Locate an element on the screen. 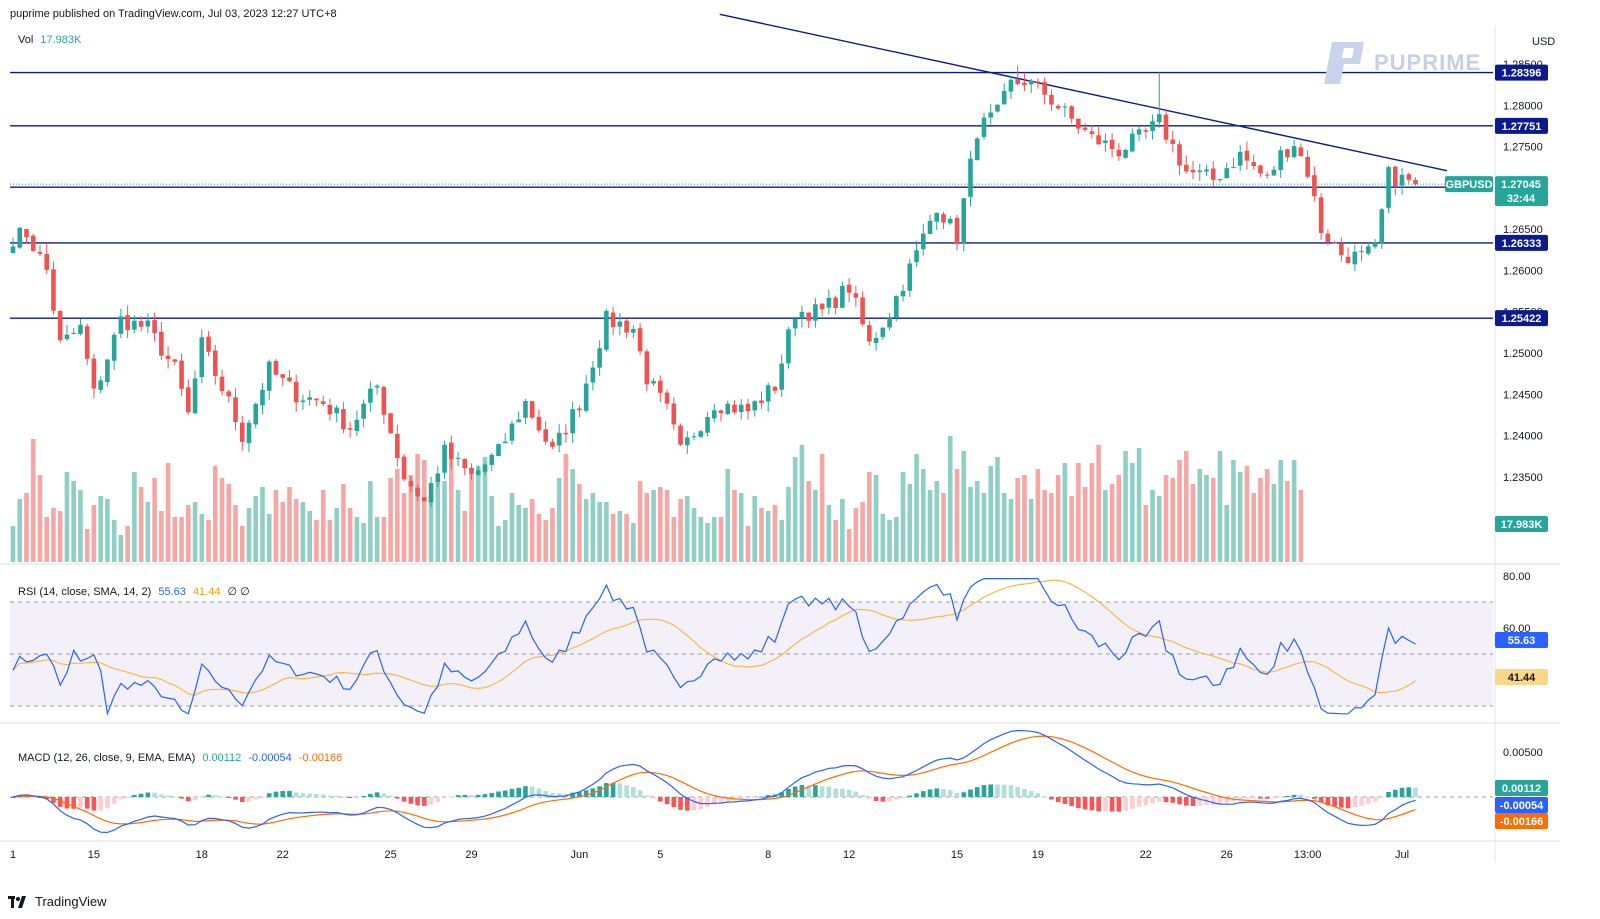  rsi-value-label: 55.63 is located at coordinates (1521, 640).